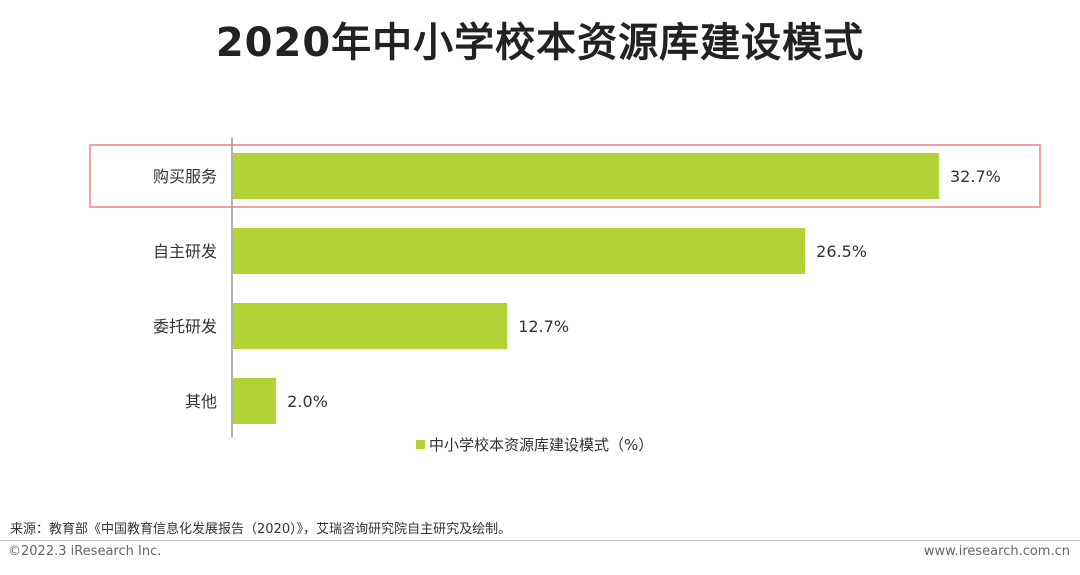 The image size is (1080, 575). I want to click on highlight-box, so click(565, 176).